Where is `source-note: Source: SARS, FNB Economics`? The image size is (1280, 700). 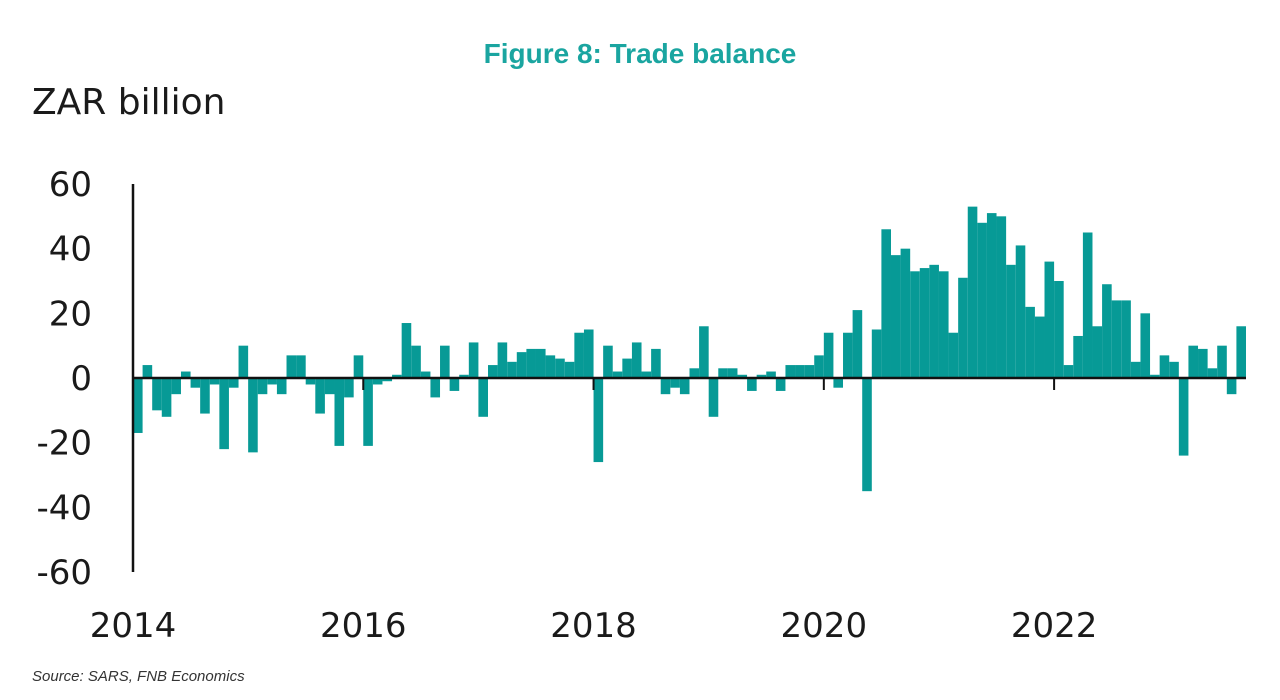 source-note: Source: SARS, FNB Economics is located at coordinates (138, 676).